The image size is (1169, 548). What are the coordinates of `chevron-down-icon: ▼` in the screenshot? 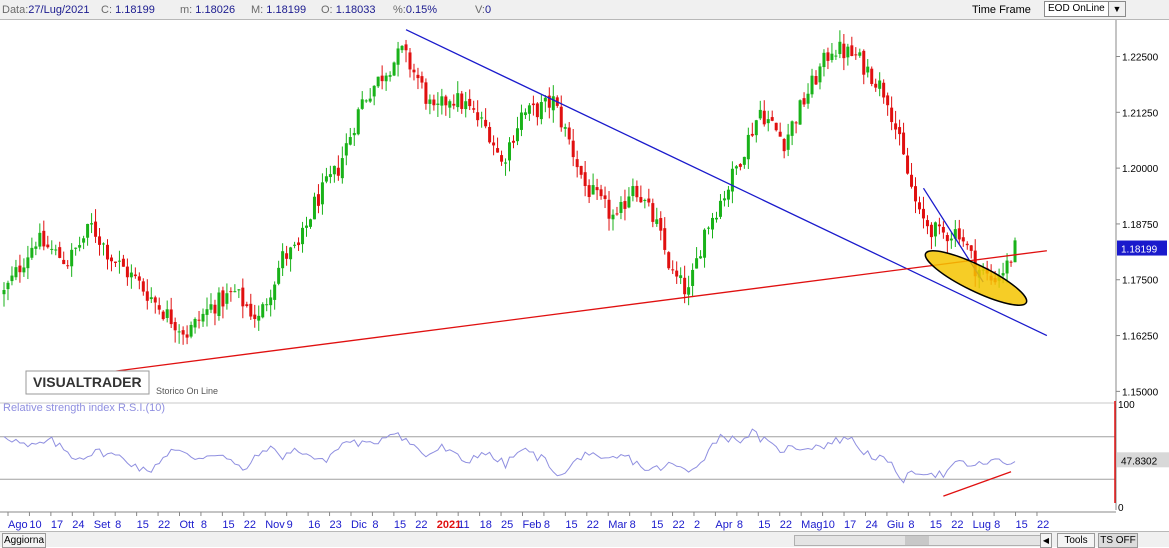 It's located at (1116, 9).